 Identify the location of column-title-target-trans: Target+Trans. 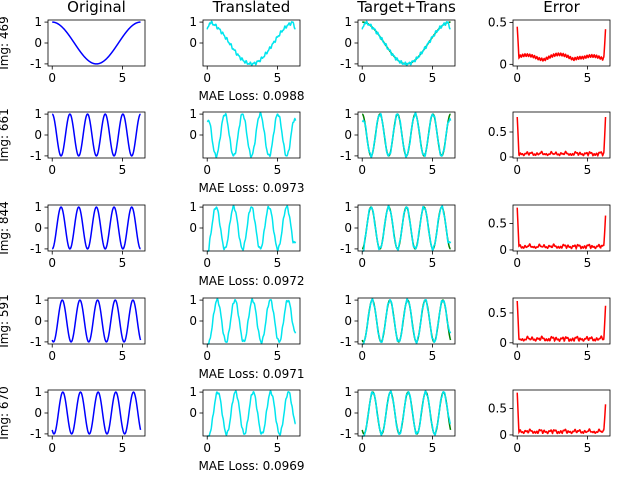
(406, 8).